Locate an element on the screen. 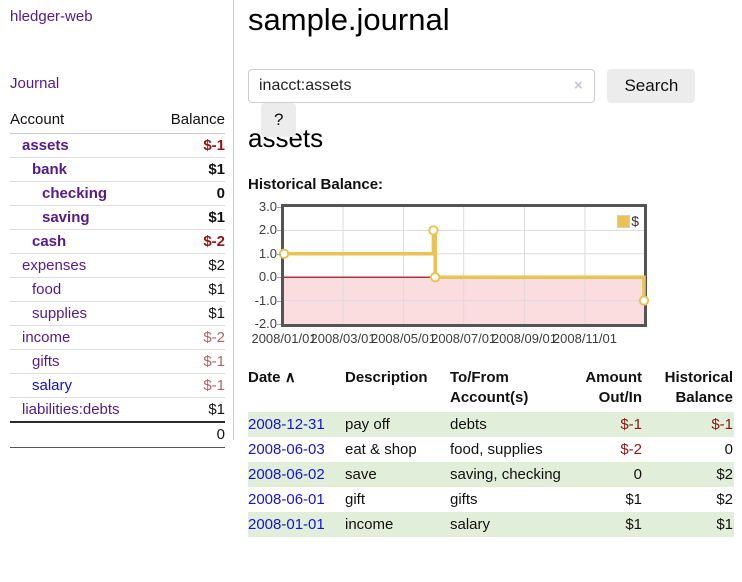 The image size is (742, 582). sidebar-account-link: bank is located at coordinates (50, 169).